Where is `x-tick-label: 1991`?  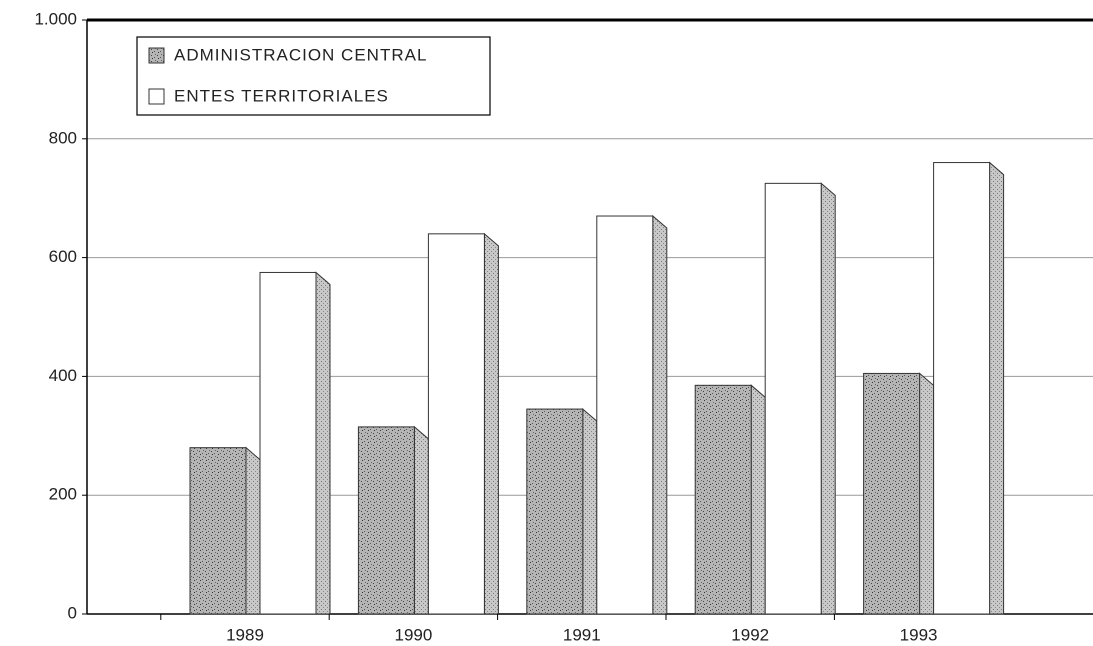 x-tick-label: 1991 is located at coordinates (582, 634).